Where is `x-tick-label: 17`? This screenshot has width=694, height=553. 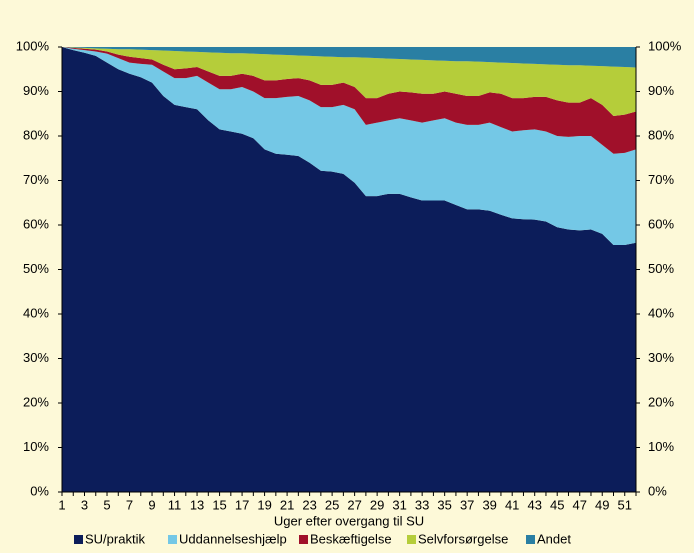 x-tick-label: 17 is located at coordinates (242, 504).